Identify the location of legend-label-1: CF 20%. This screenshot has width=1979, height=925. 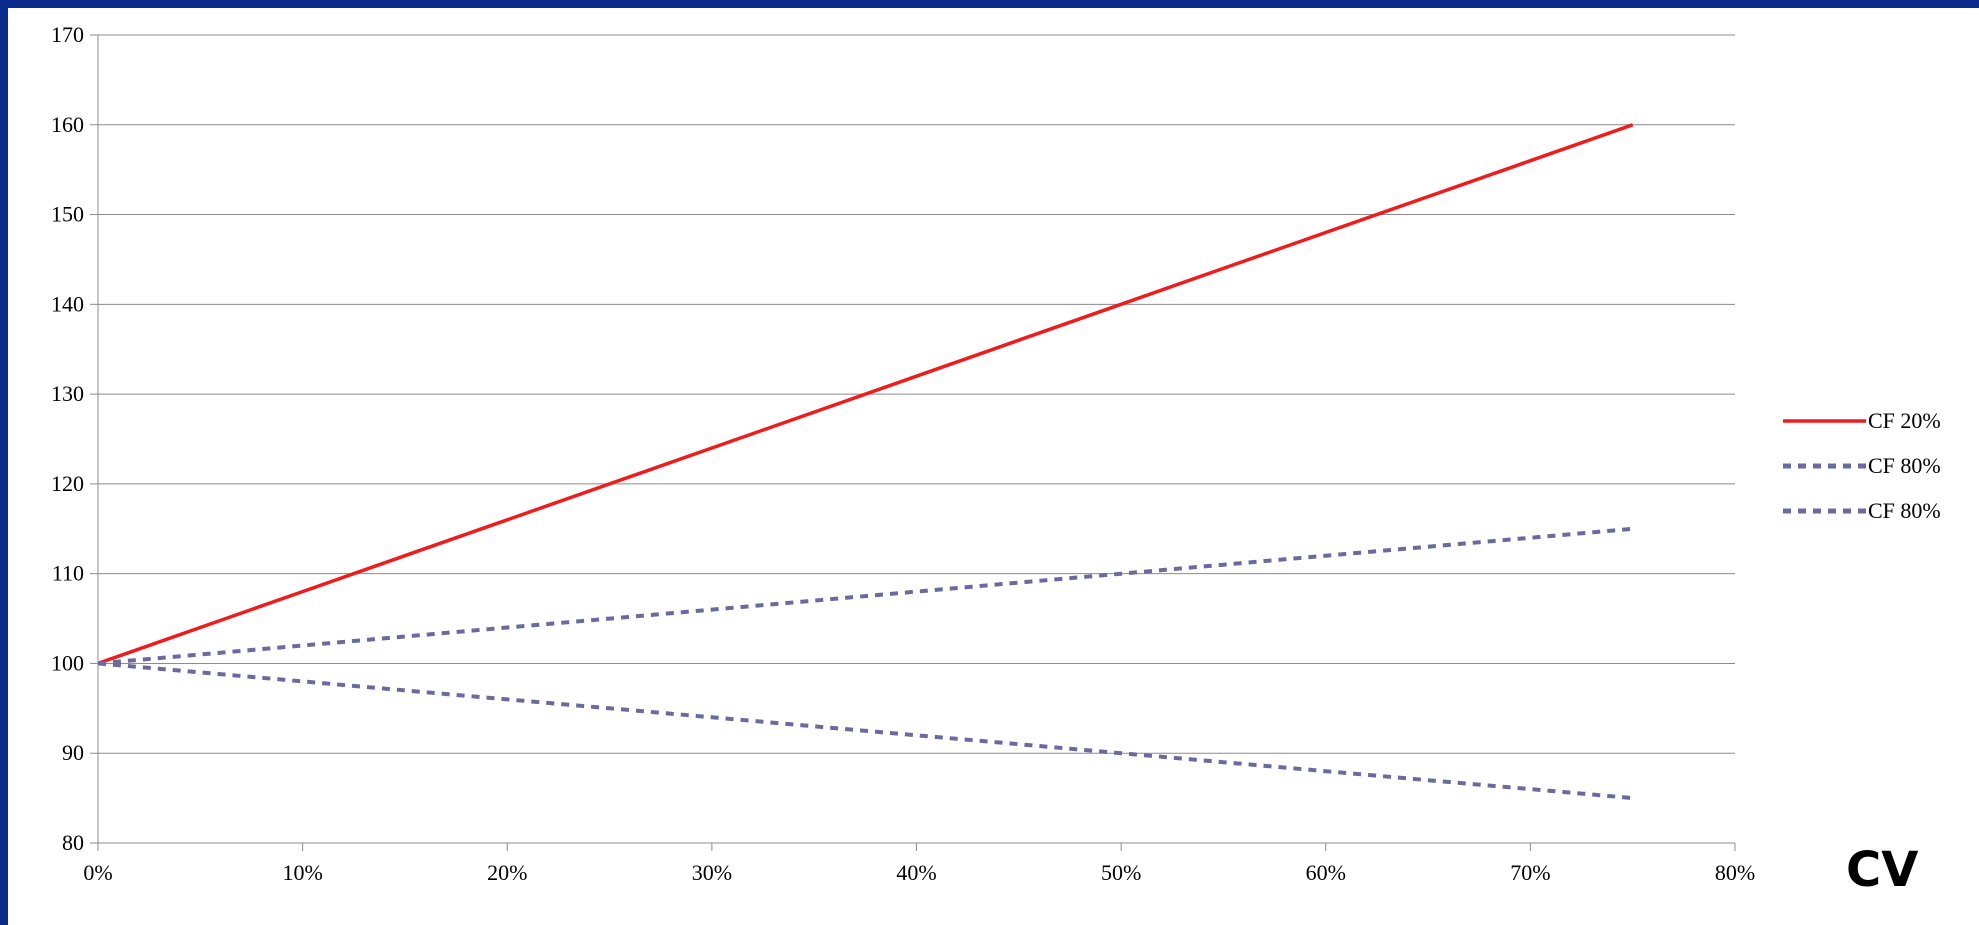
(1904, 420).